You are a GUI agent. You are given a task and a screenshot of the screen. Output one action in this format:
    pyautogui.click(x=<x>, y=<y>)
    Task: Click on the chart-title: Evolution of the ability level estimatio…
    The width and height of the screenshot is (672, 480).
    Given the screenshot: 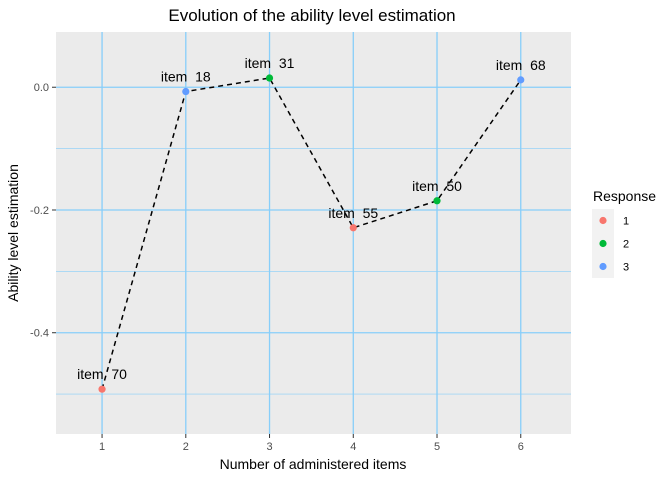 What is the action you would take?
    pyautogui.click(x=311, y=15)
    